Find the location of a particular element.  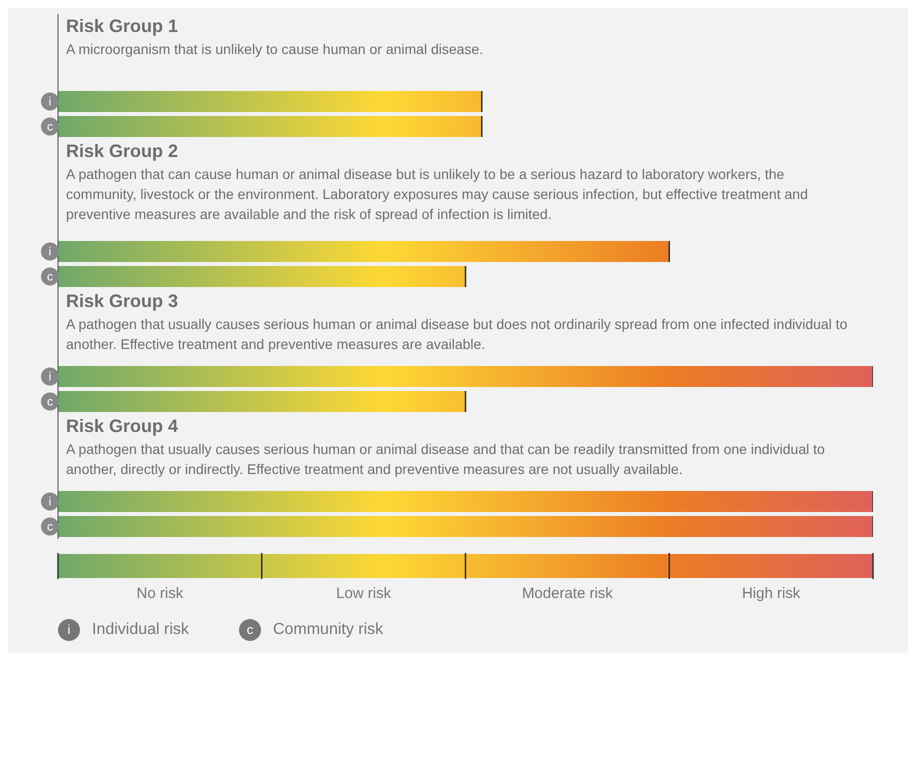

badge-icon: i is located at coordinates (69, 630).